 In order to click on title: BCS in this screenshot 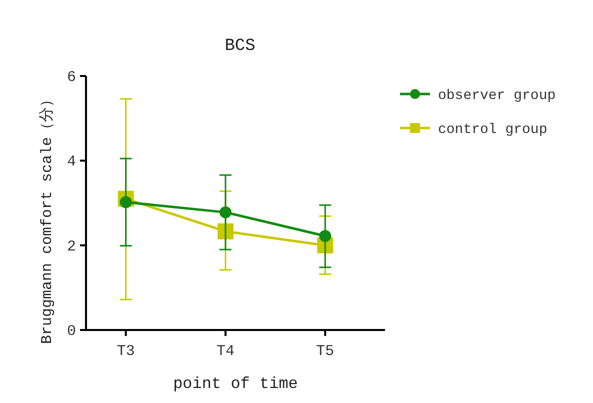, I will do `click(240, 46)`.